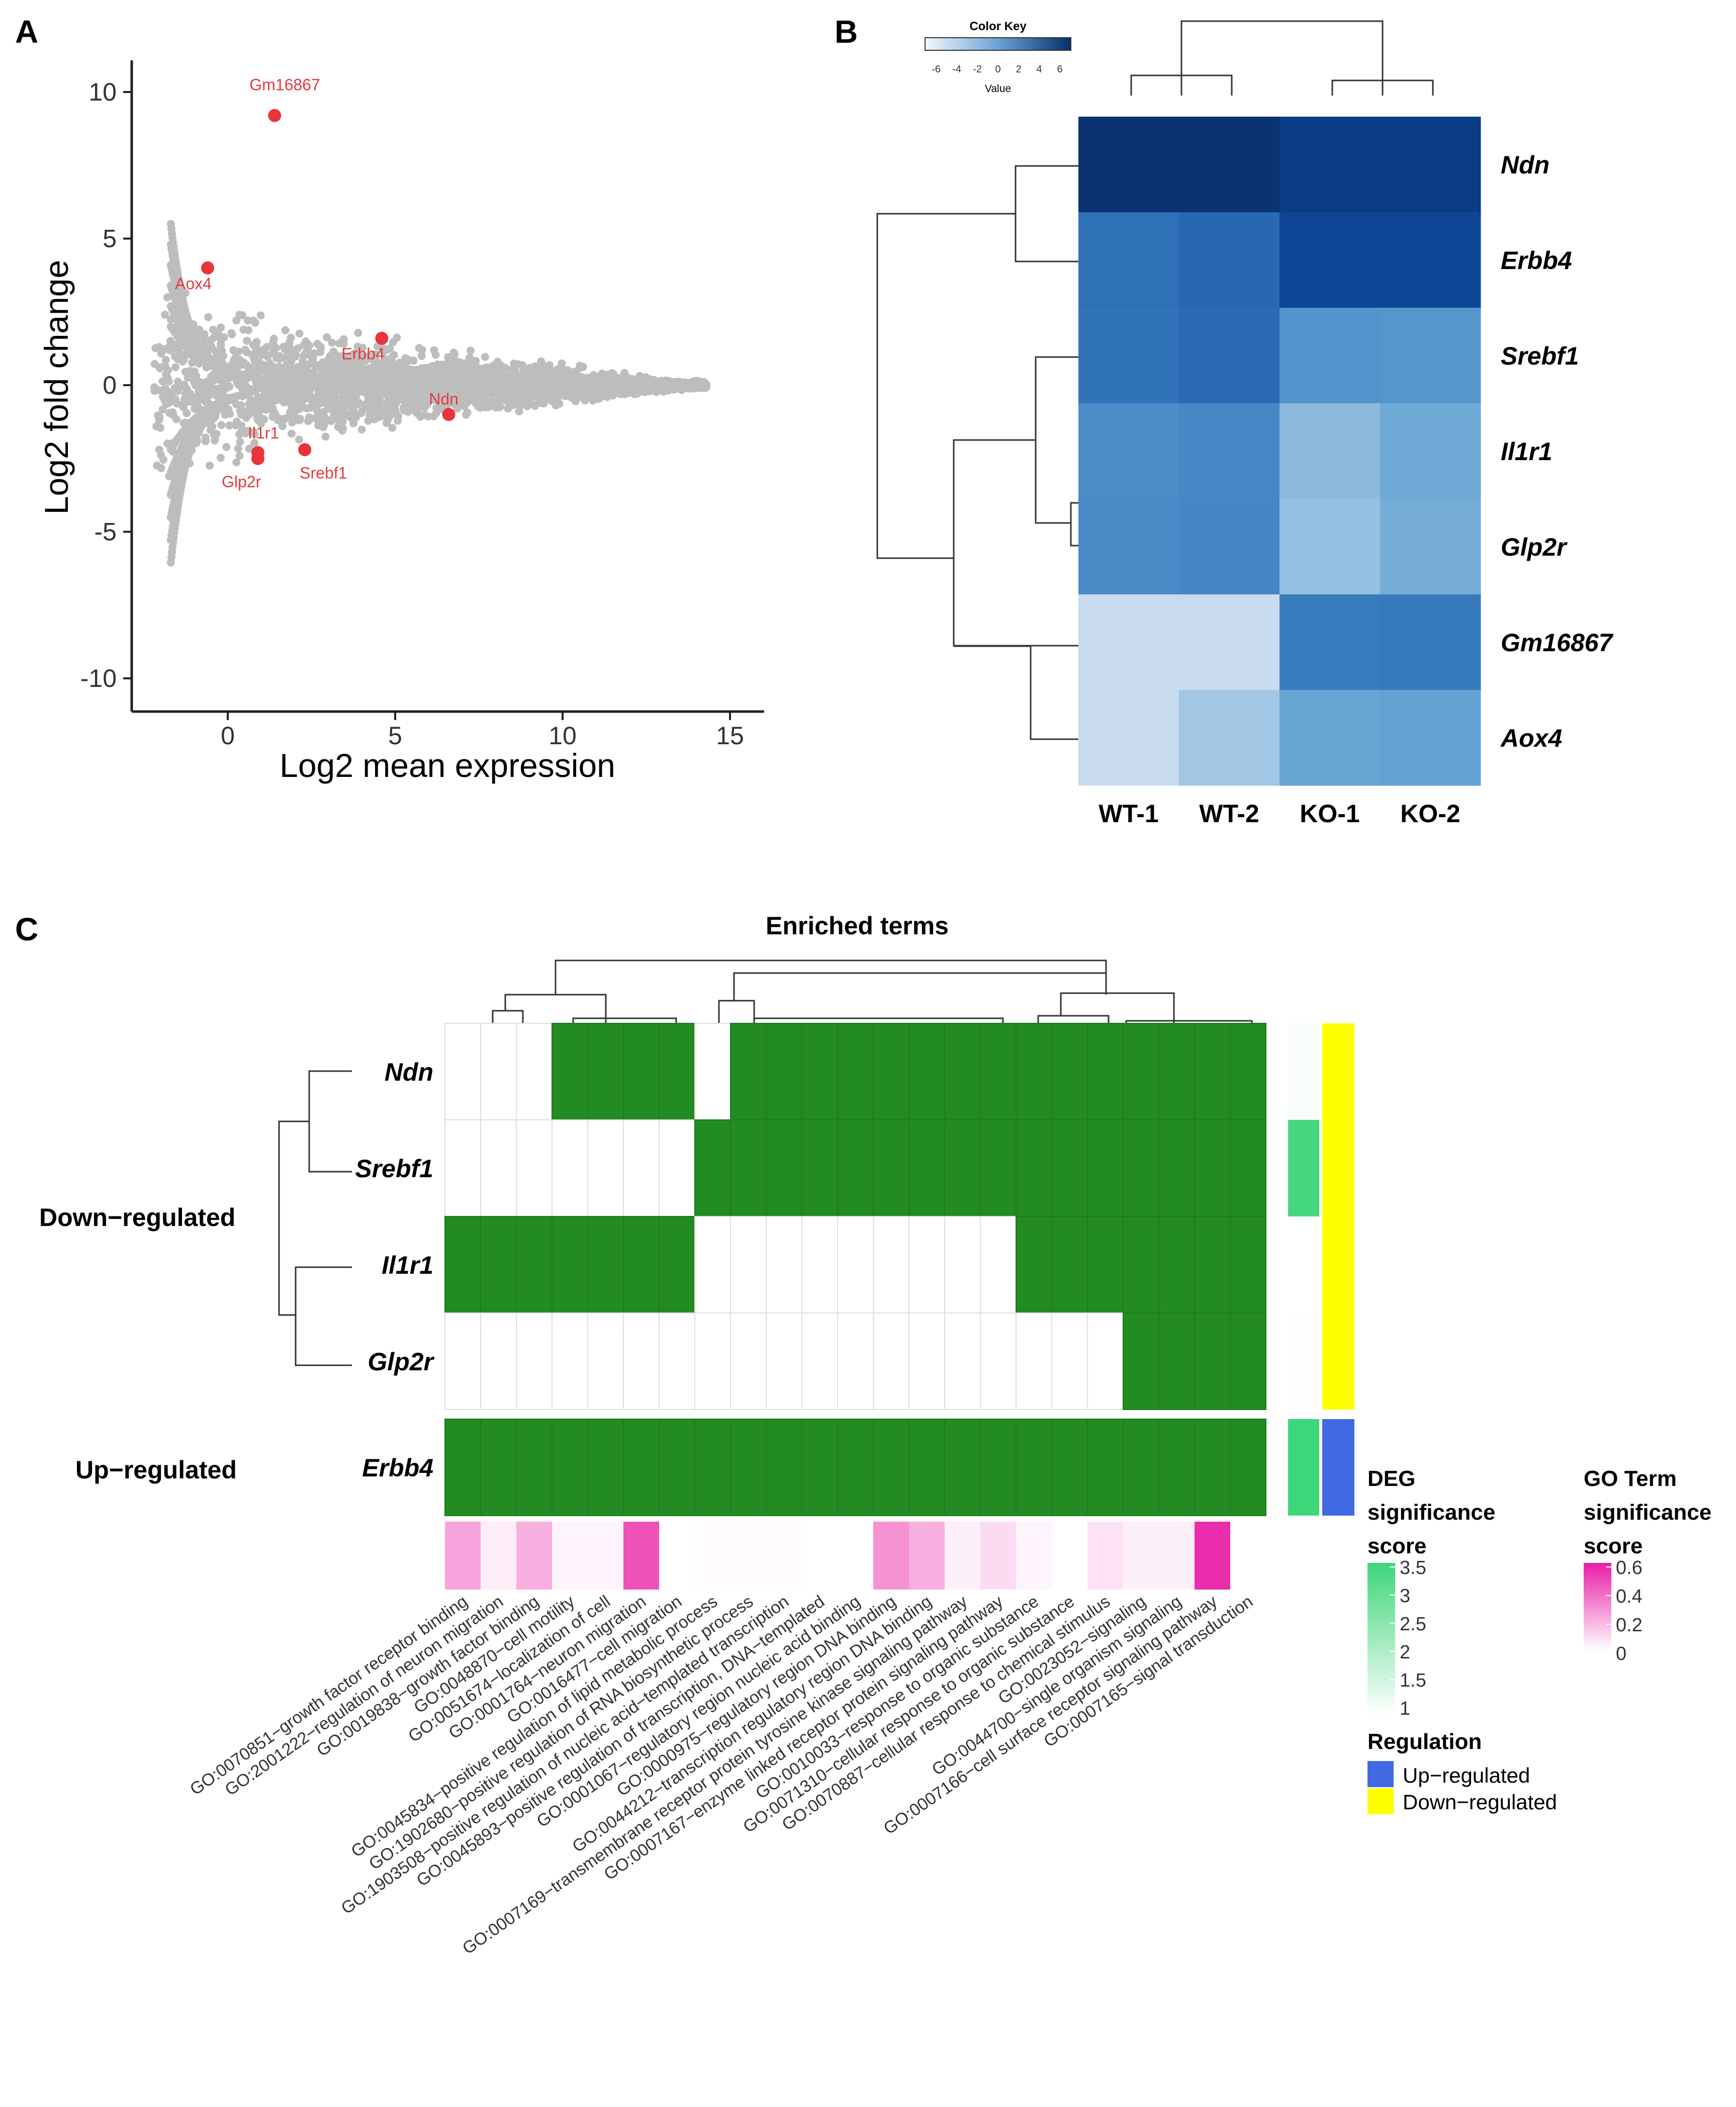 This screenshot has height=2107, width=1736. Describe the element at coordinates (1381, 1639) in the screenshot. I see `deg-legend-gradient` at that location.